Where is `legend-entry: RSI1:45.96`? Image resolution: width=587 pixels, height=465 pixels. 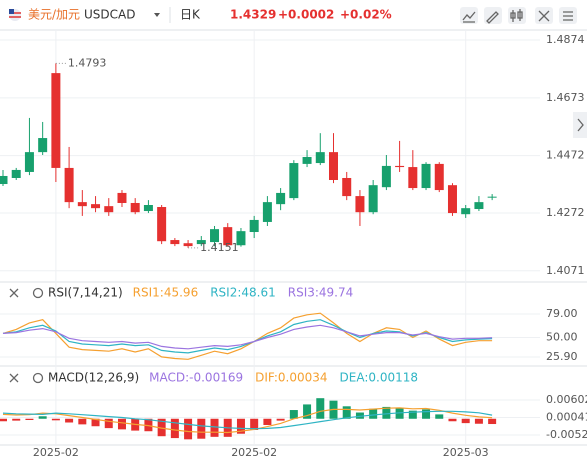 legend-entry: RSI1:45.96 is located at coordinates (166, 293).